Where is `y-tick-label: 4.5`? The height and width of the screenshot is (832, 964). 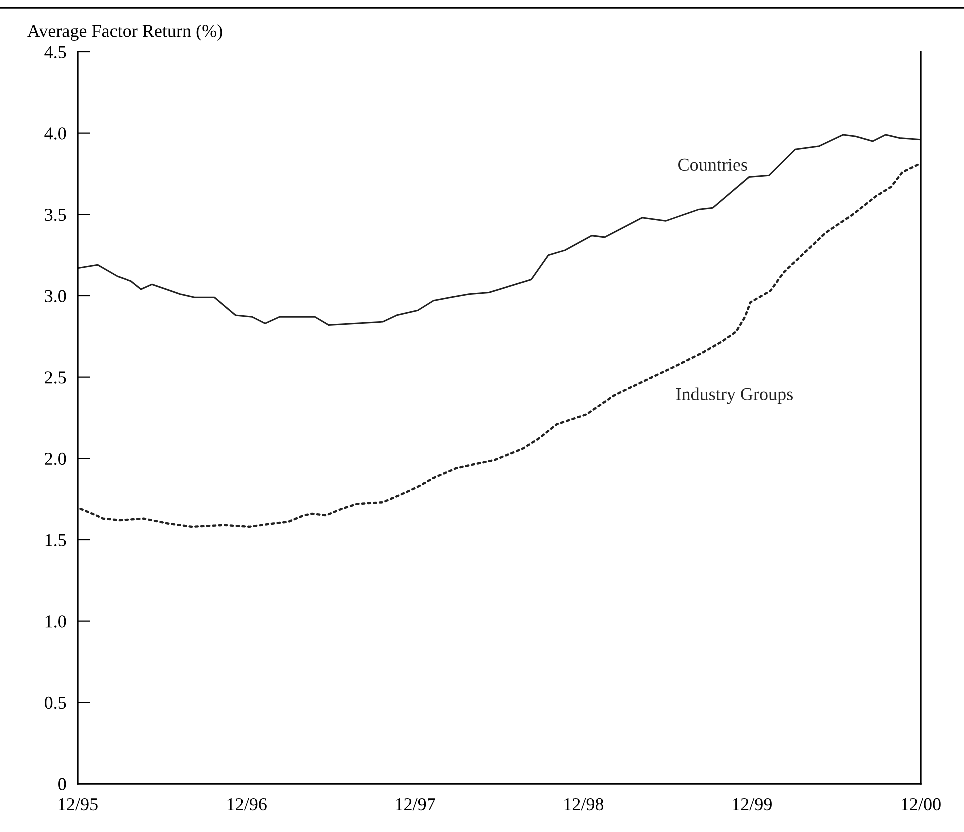 y-tick-label: 4.5 is located at coordinates (55, 52).